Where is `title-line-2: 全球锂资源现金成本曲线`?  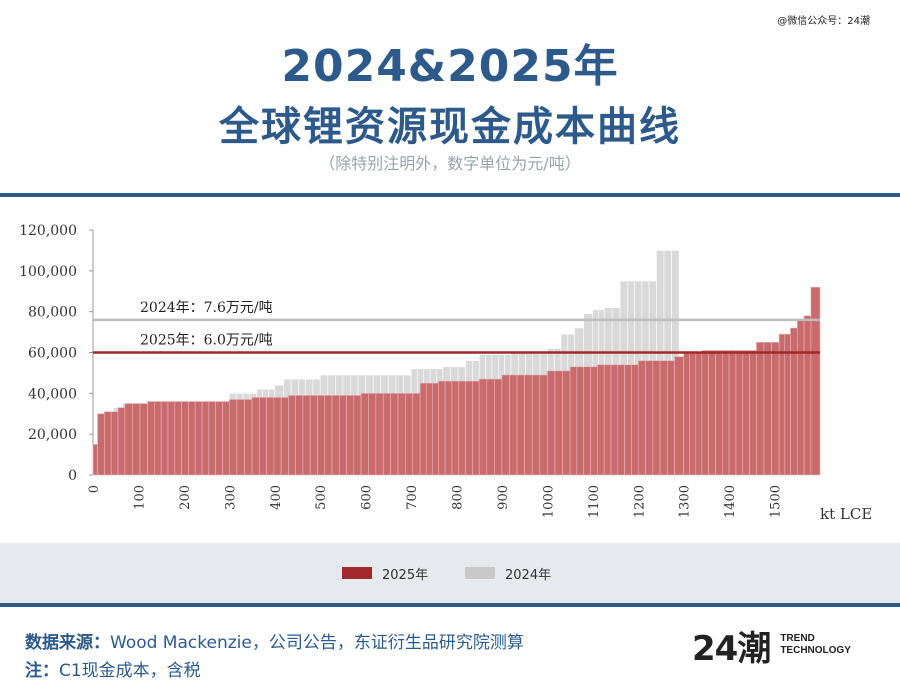
title-line-2: 全球锂资源现金成本曲线 is located at coordinates (450, 127).